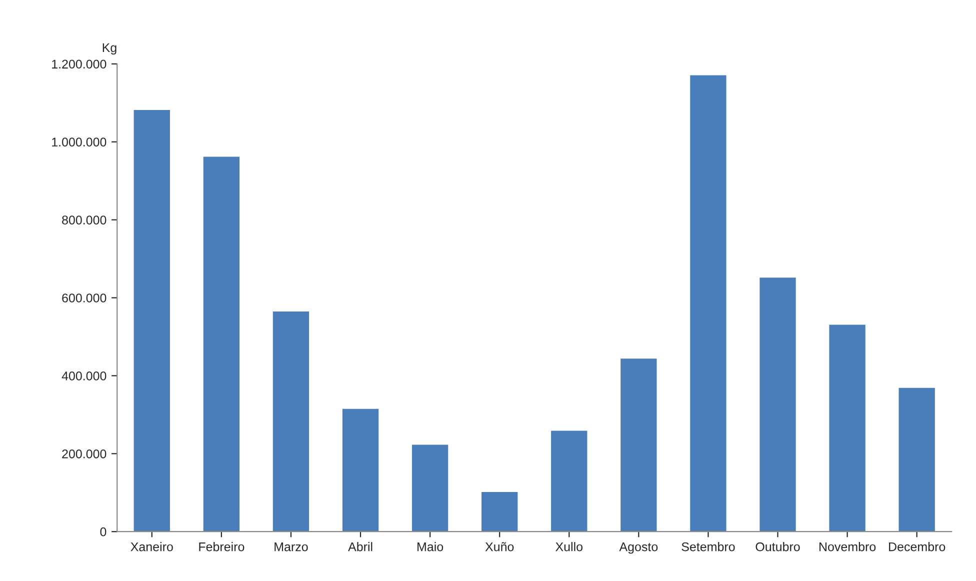 The image size is (976, 581). I want to click on x-tick-label: Febreiro, so click(221, 547).